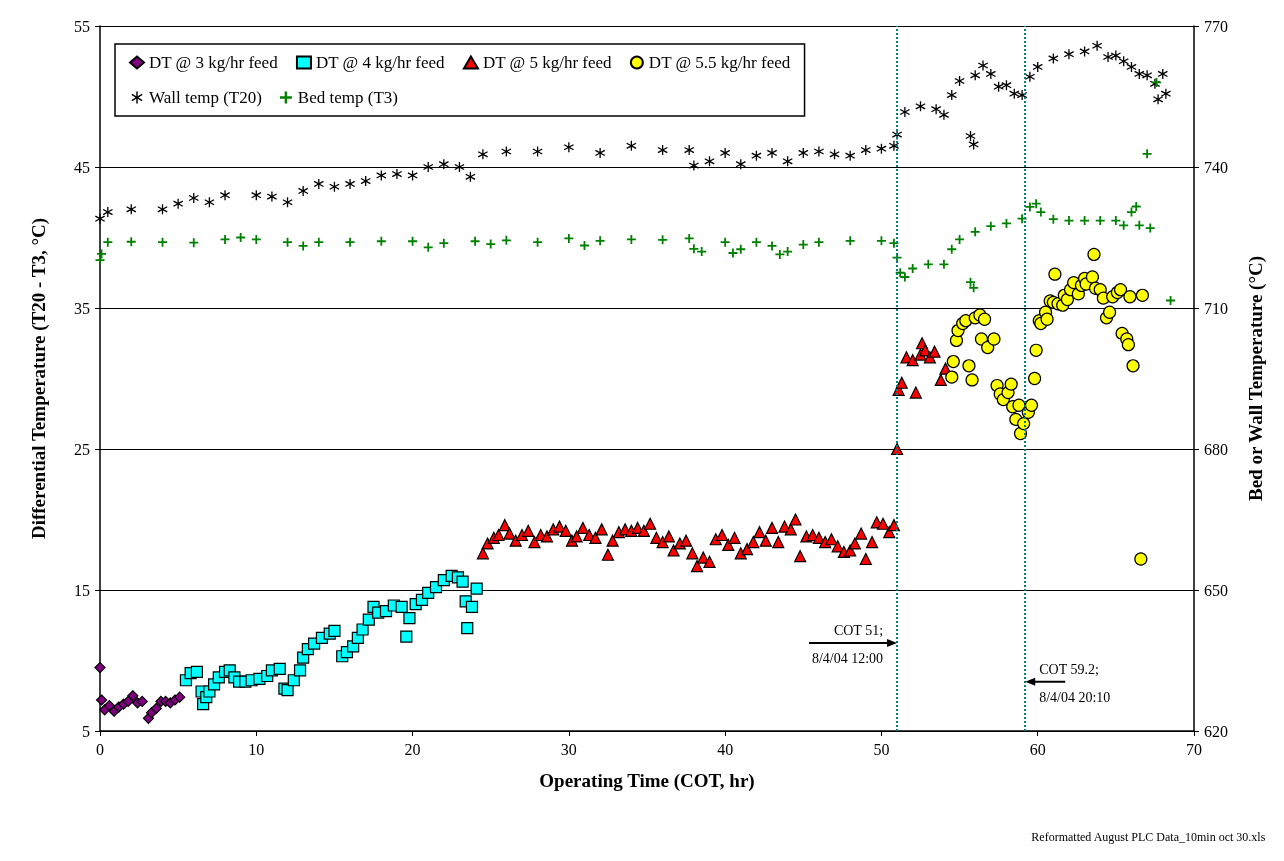 The height and width of the screenshot is (861, 1284). What do you see at coordinates (82, 590) in the screenshot?
I see `y-tick-label: 15` at bounding box center [82, 590].